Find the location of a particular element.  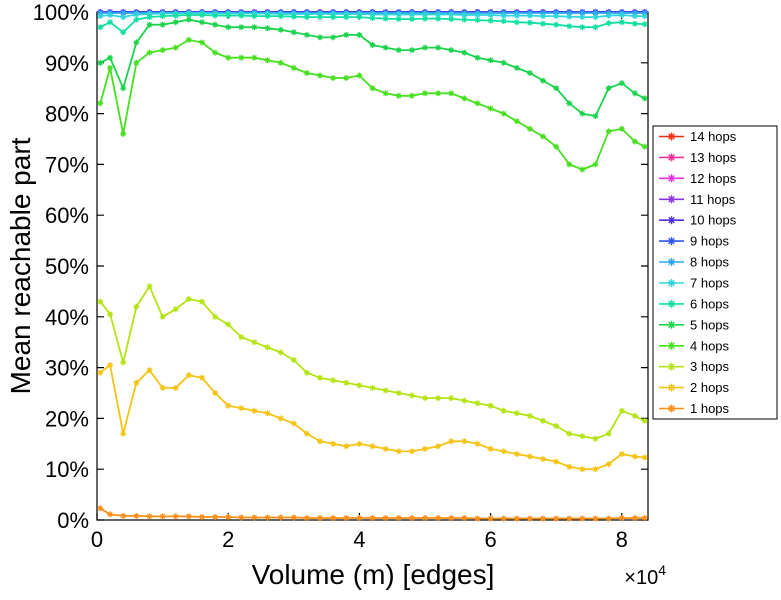

legend-item: 3 hops is located at coordinates (694, 366).